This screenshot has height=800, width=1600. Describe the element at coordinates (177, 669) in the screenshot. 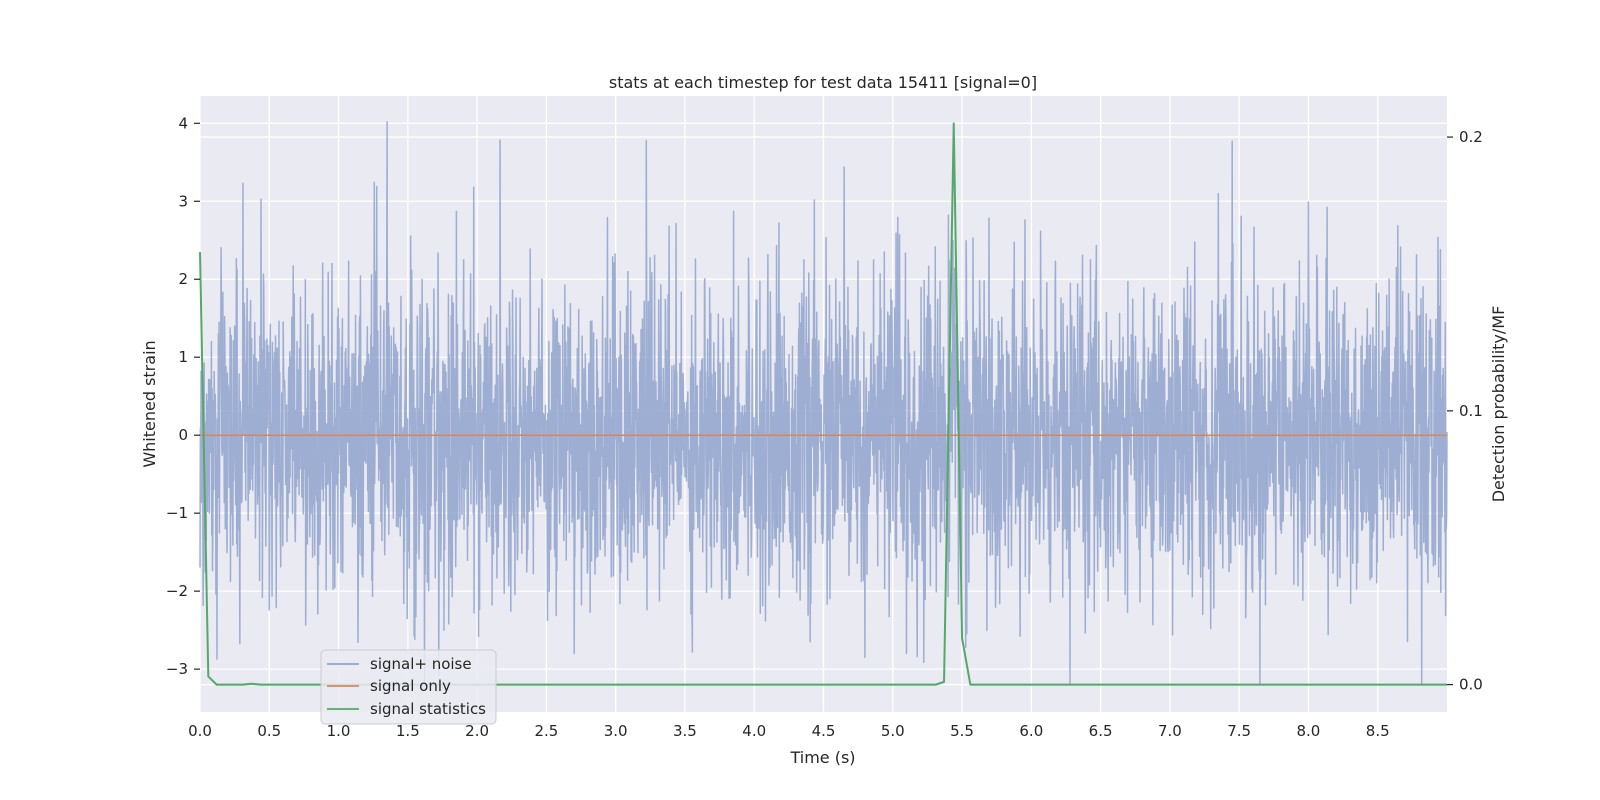

I see `y-tick-label: −3` at that location.